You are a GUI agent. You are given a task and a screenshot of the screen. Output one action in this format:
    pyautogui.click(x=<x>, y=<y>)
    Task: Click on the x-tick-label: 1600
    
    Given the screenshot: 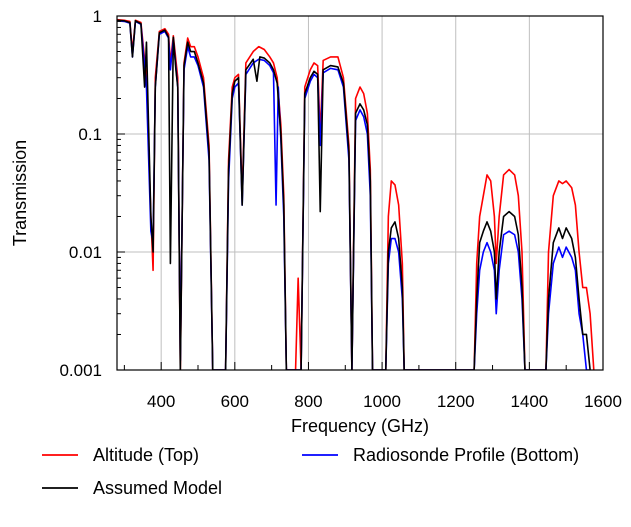 What is the action you would take?
    pyautogui.click(x=603, y=401)
    